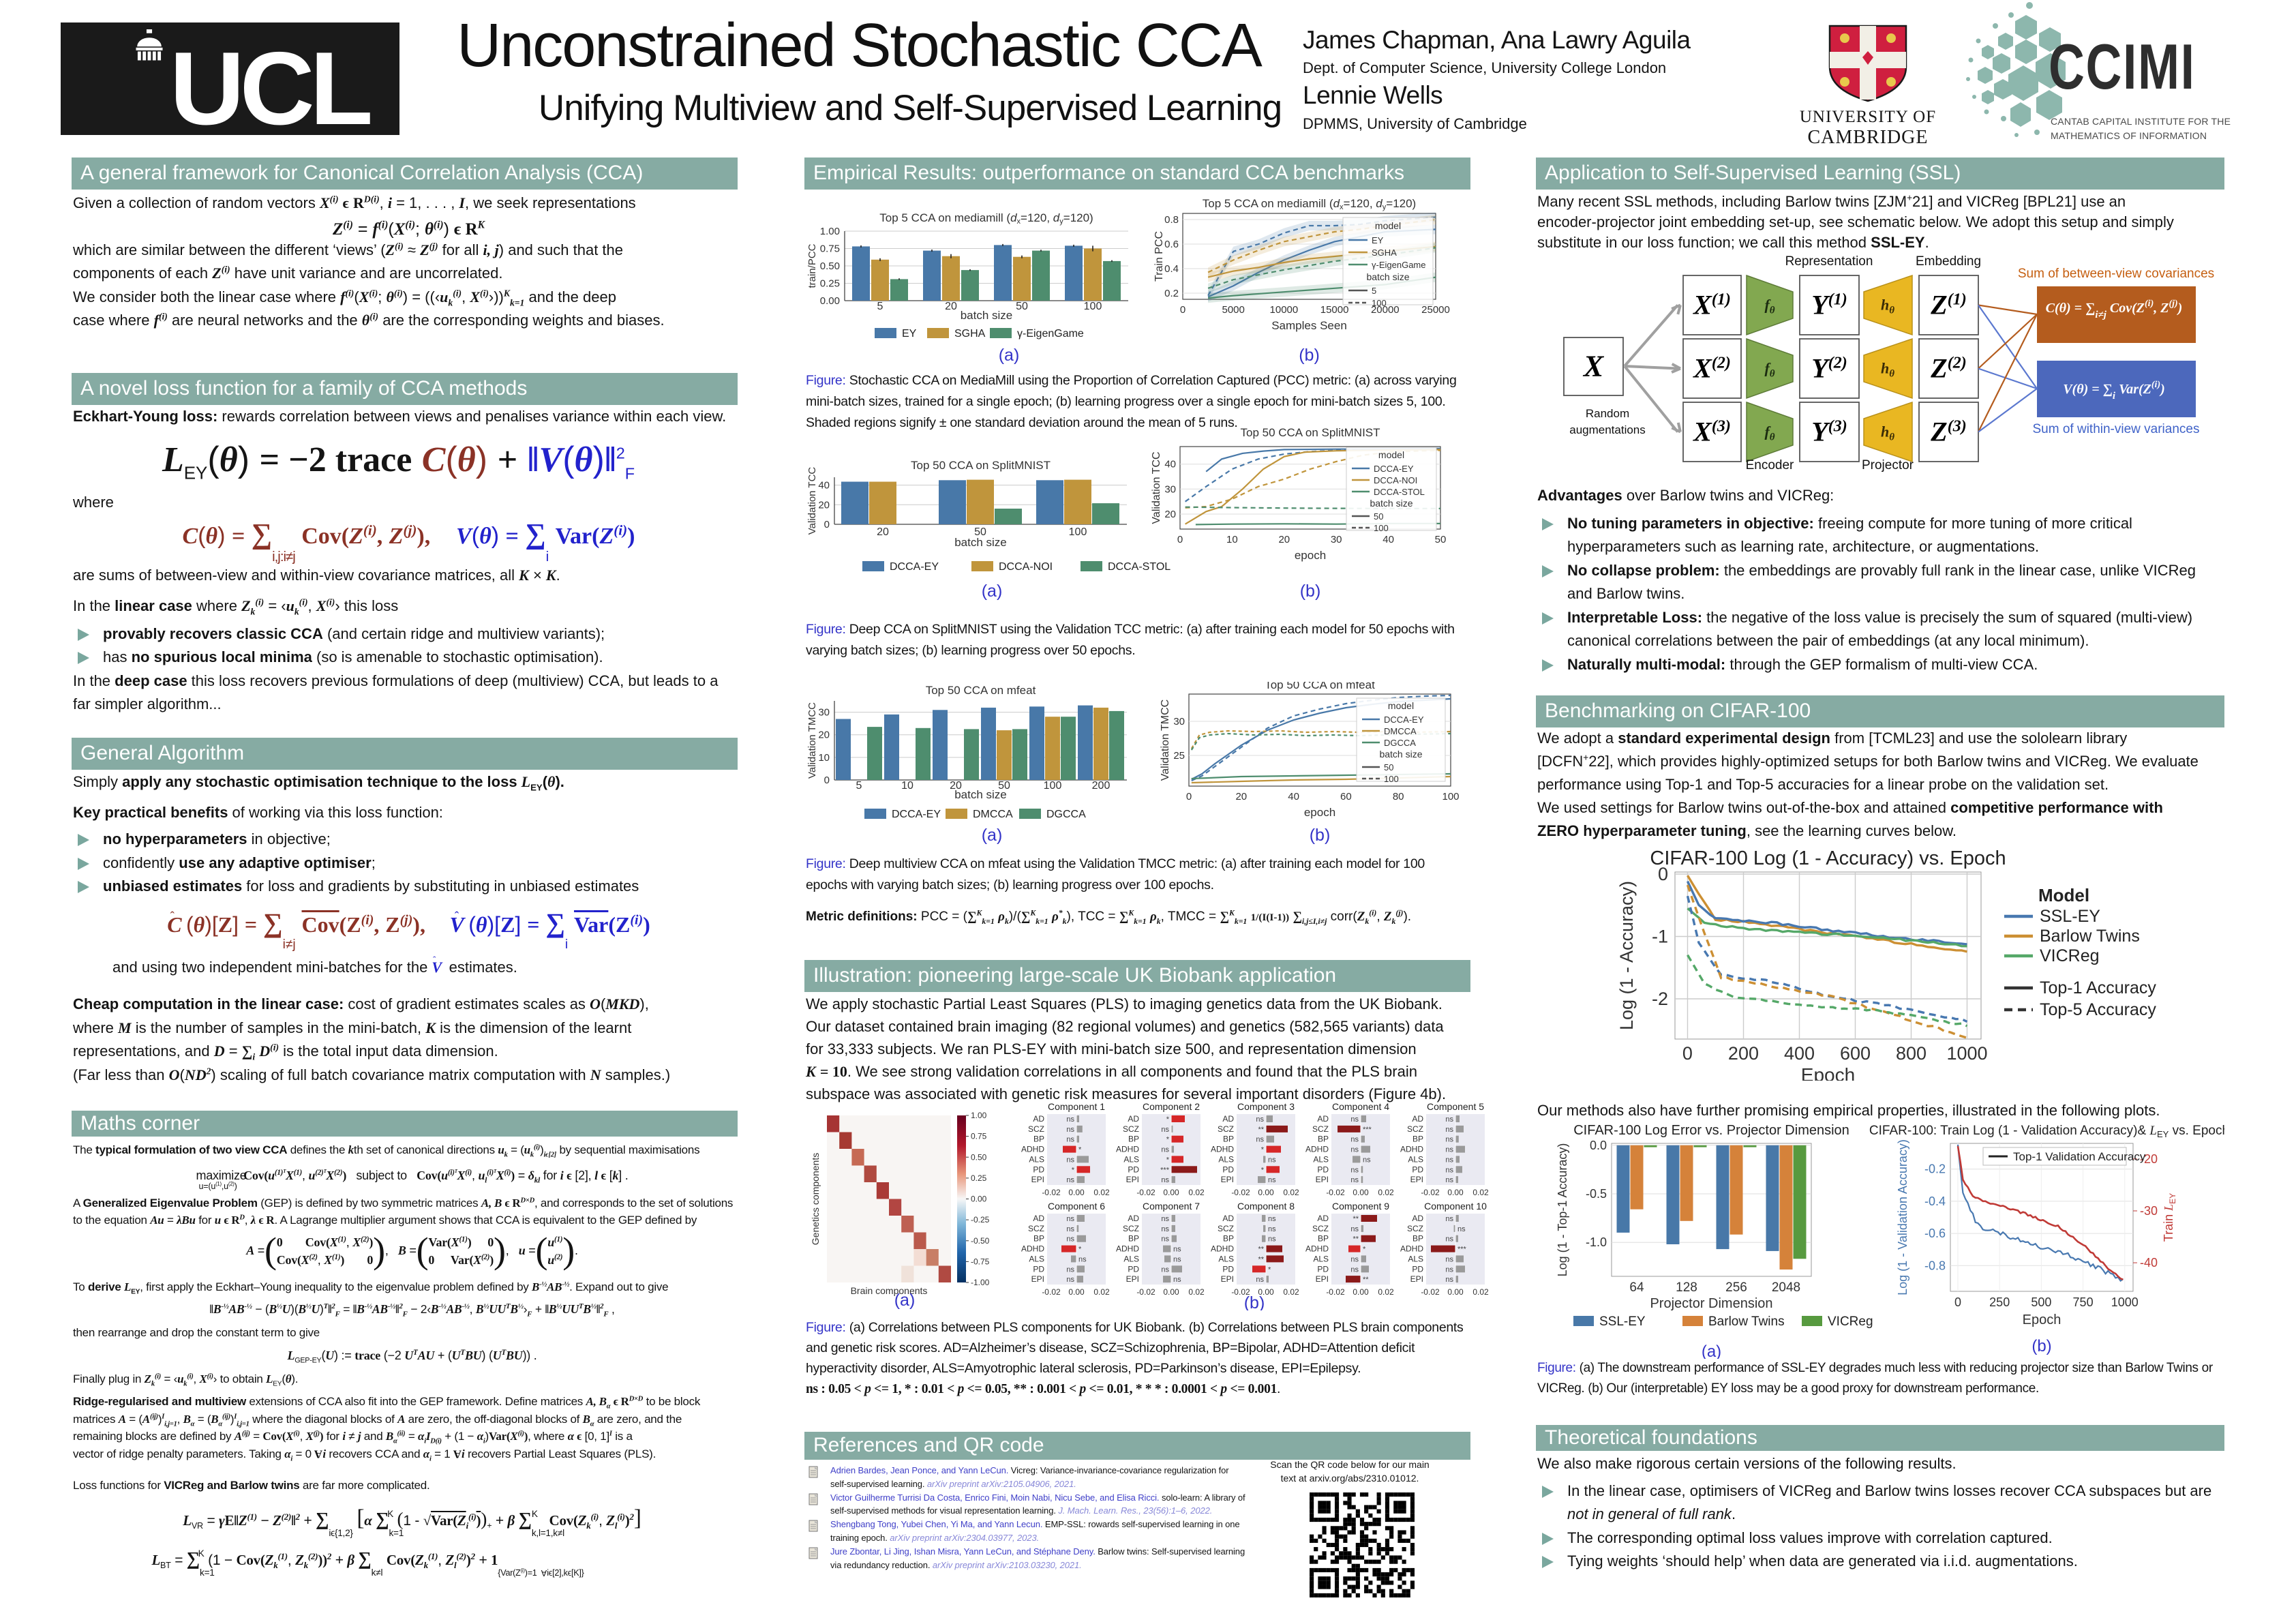 This screenshot has width=2296, height=1622. What do you see at coordinates (981, 1220) in the screenshot?
I see `svg-text: -0.25` at bounding box center [981, 1220].